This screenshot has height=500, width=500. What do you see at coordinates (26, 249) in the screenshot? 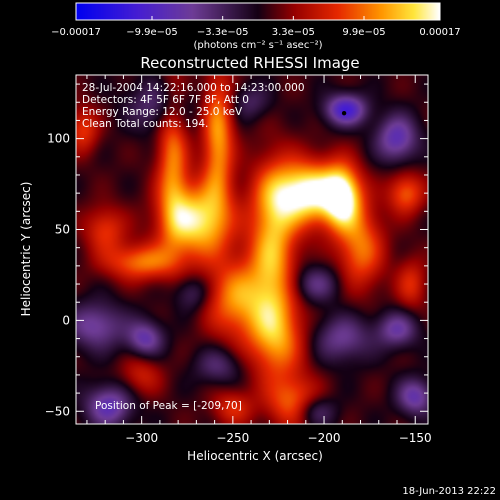
I see `y-axis-label: Heliocentric Y (arcsec)` at bounding box center [26, 249].